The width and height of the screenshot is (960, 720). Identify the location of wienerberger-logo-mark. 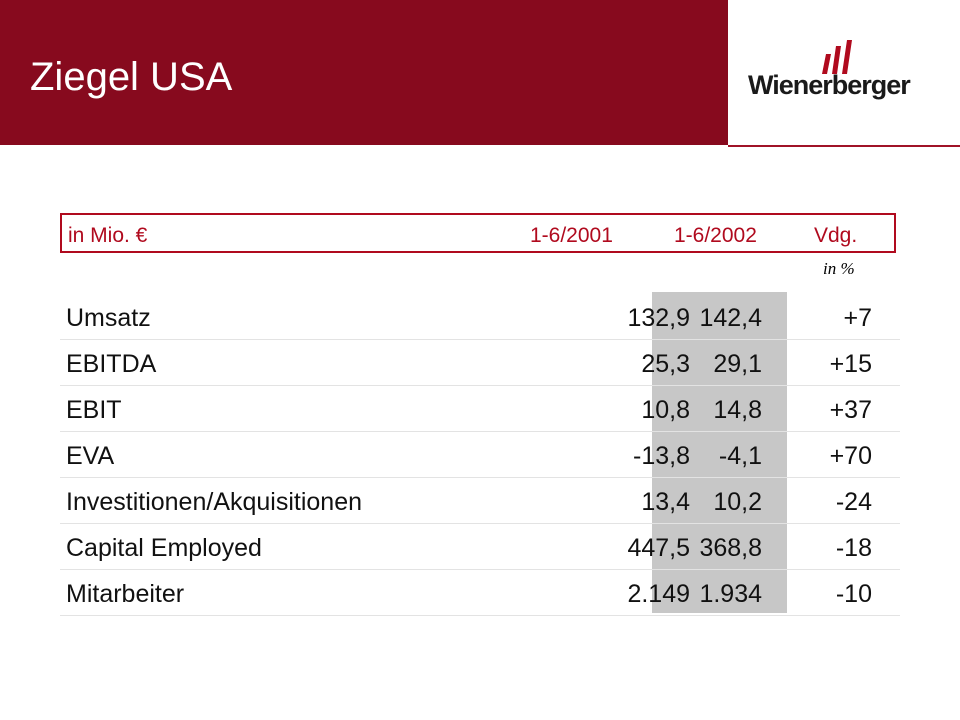
(837, 57).